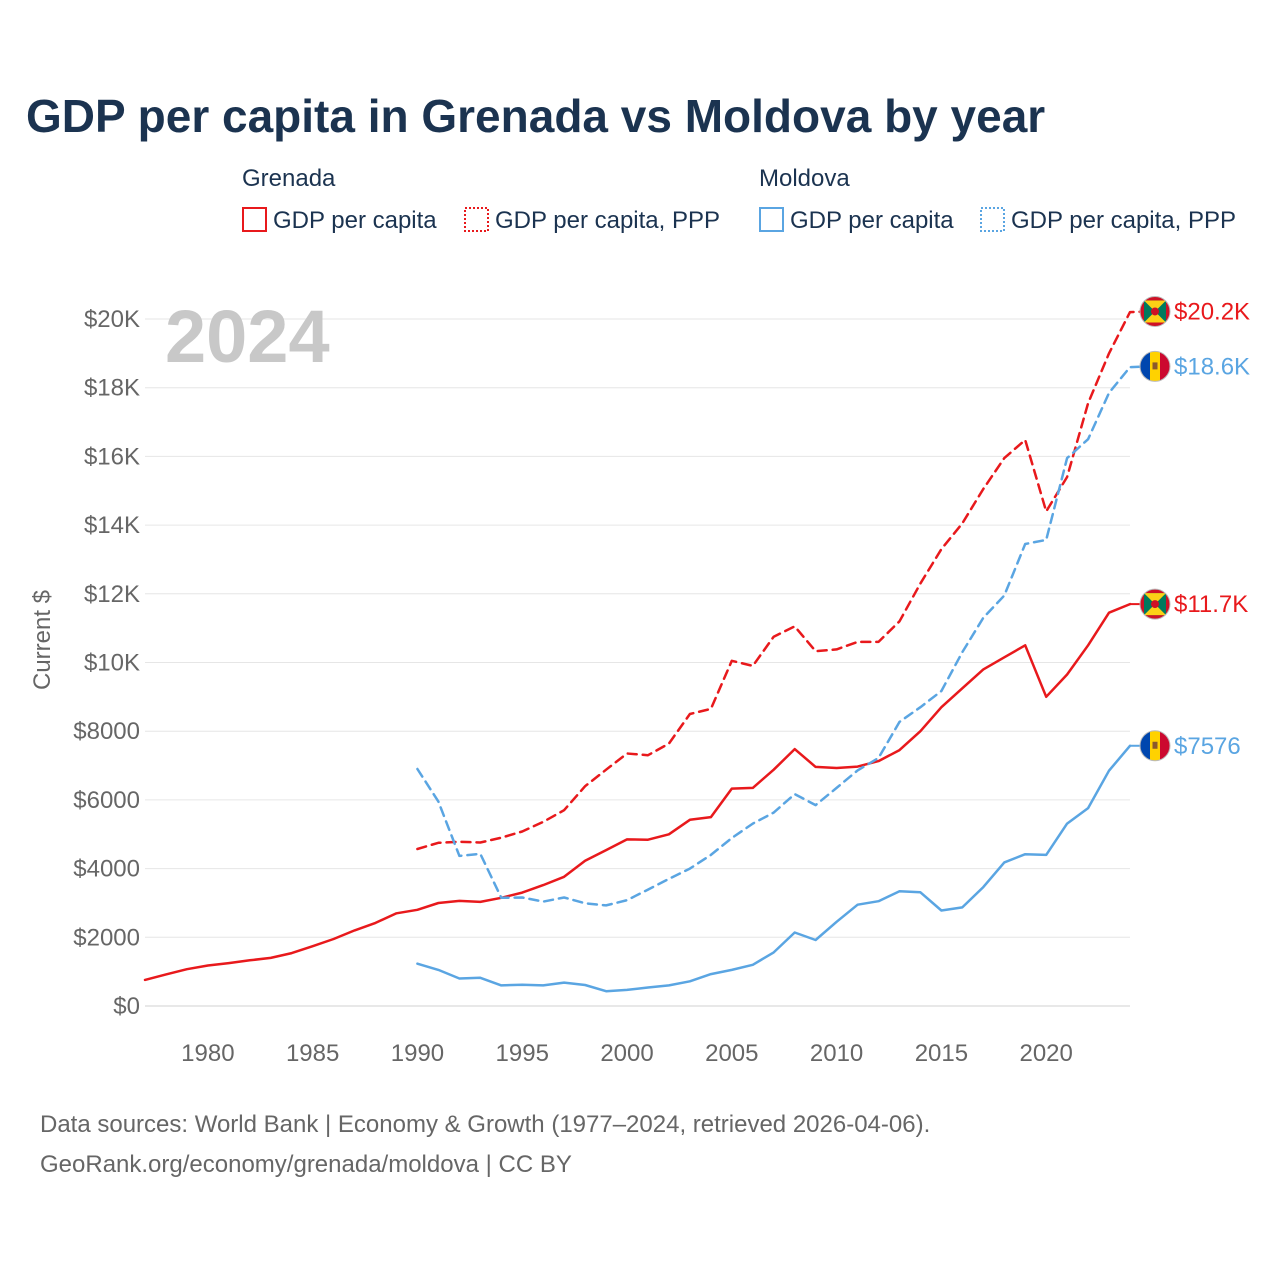 The width and height of the screenshot is (1280, 1280). I want to click on legend-swatch-grenada-ppp, so click(476, 219).